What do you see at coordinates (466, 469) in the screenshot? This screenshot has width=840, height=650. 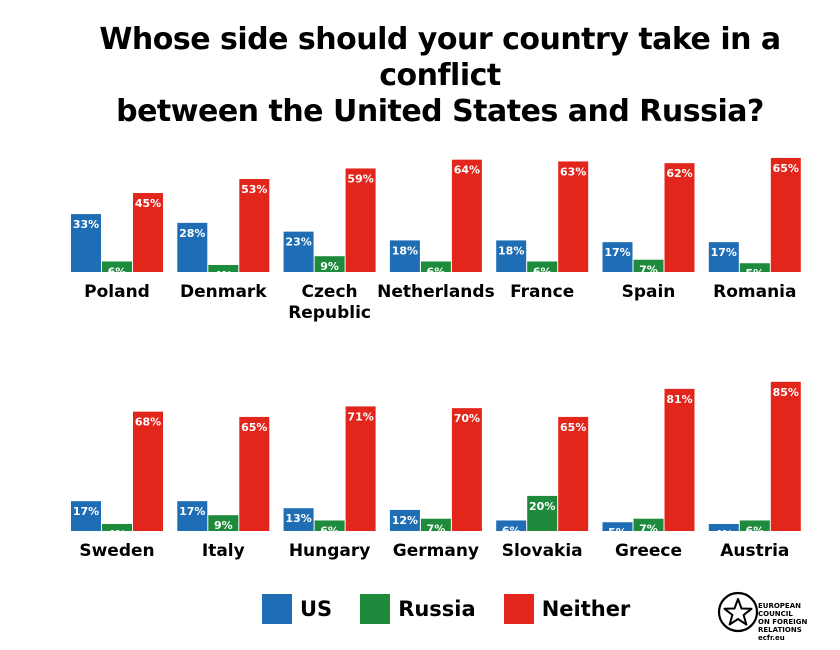 I see `bar-germany-neither` at bounding box center [466, 469].